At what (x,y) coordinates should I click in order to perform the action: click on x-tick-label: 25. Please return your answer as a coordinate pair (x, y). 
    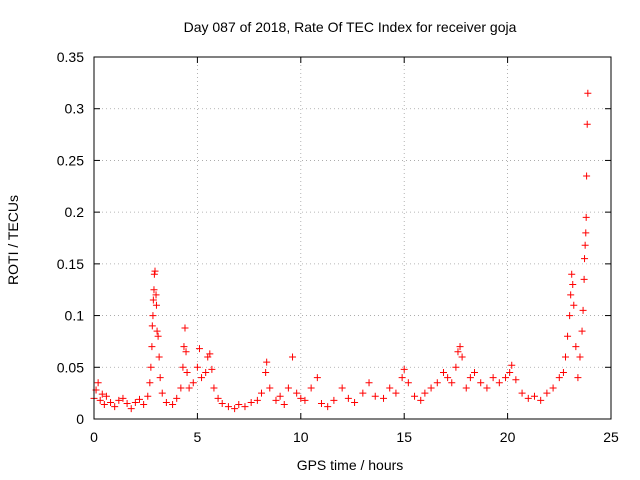
    Looking at the image, I should click on (611, 437).